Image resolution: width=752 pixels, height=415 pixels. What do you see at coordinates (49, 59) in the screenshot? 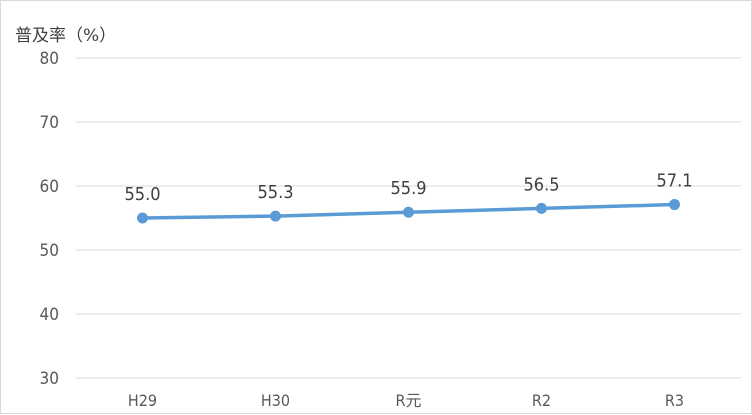
I see `y-tick-label: 80` at bounding box center [49, 59].